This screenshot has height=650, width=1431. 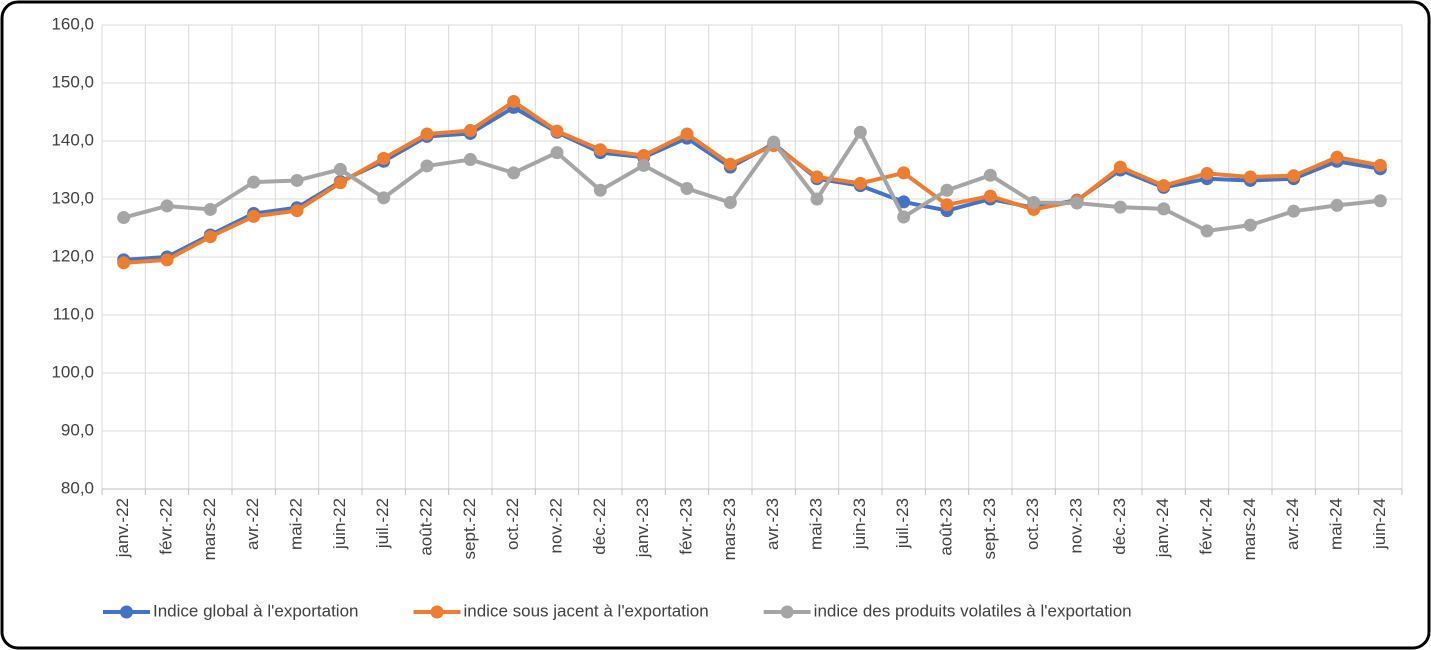 What do you see at coordinates (1032, 524) in the screenshot?
I see `x-tick-label: oct.-23` at bounding box center [1032, 524].